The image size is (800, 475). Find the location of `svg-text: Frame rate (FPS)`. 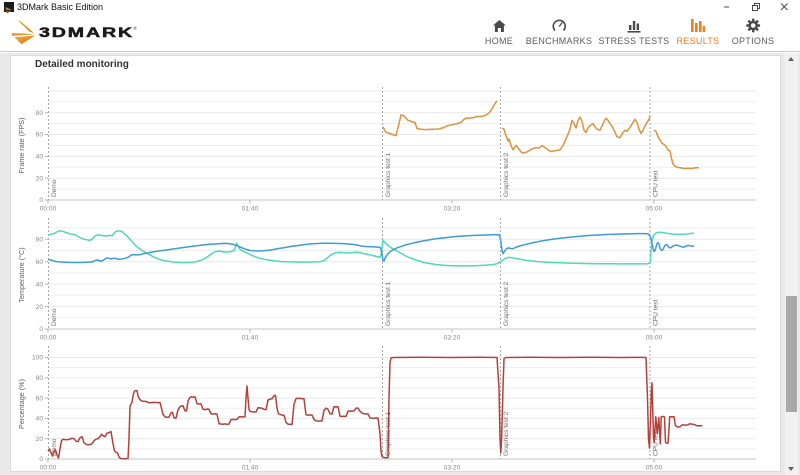

svg-text: Frame rate (FPS) is located at coordinates (21, 146).